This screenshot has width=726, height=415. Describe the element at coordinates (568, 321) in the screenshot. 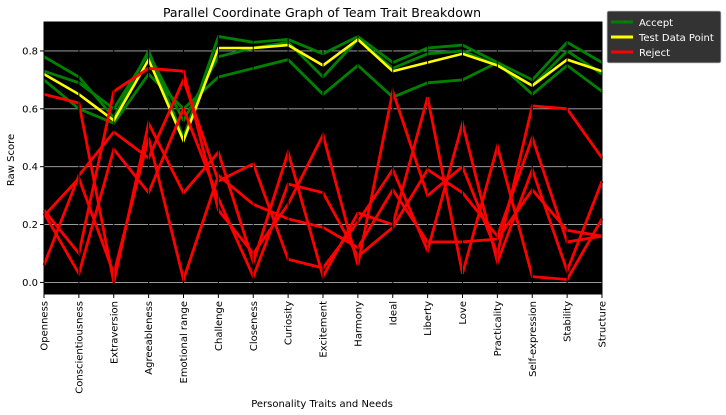

I see `x-tick-label: Stability` at that location.